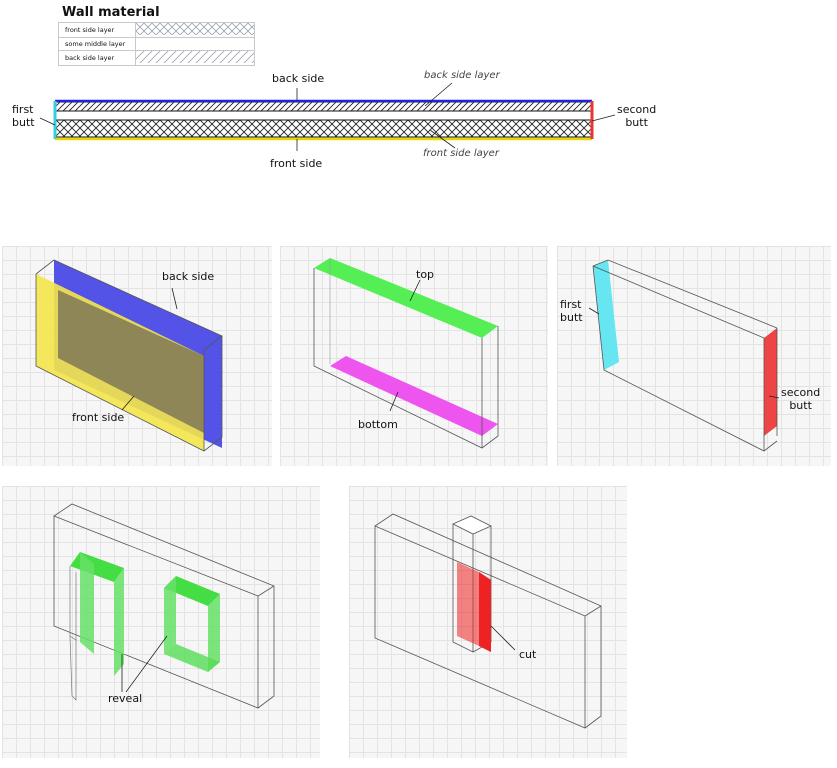 The width and height of the screenshot is (837, 768). I want to click on back-side-layer-band, so click(323, 106).